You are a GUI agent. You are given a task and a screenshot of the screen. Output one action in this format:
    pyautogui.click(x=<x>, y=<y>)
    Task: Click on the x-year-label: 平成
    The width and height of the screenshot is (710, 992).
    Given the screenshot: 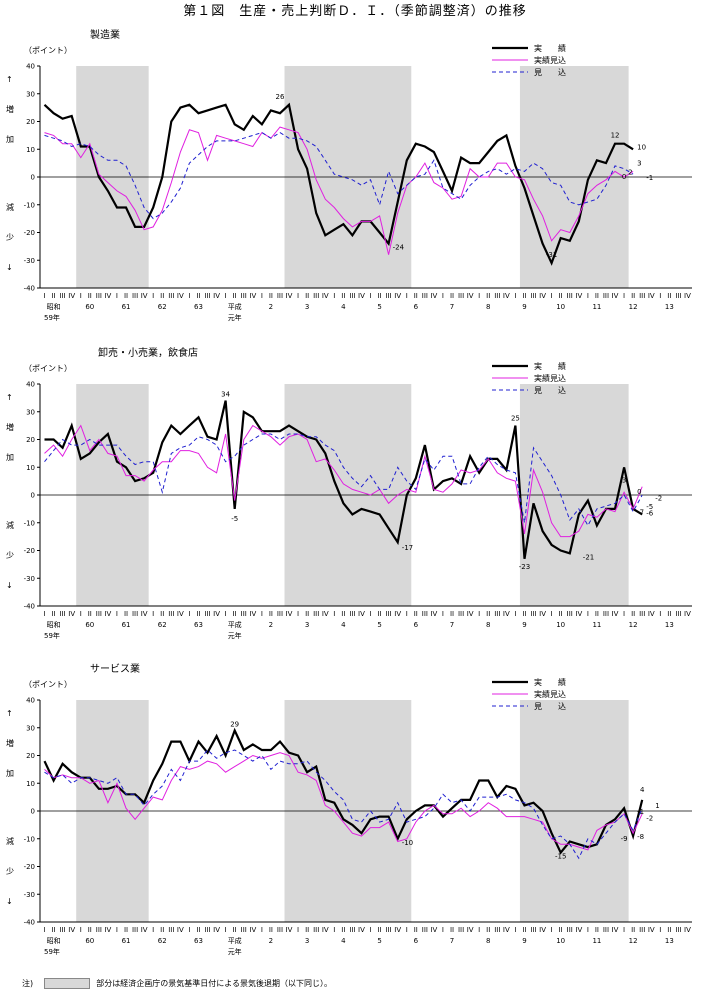 What is the action you would take?
    pyautogui.click(x=235, y=306)
    